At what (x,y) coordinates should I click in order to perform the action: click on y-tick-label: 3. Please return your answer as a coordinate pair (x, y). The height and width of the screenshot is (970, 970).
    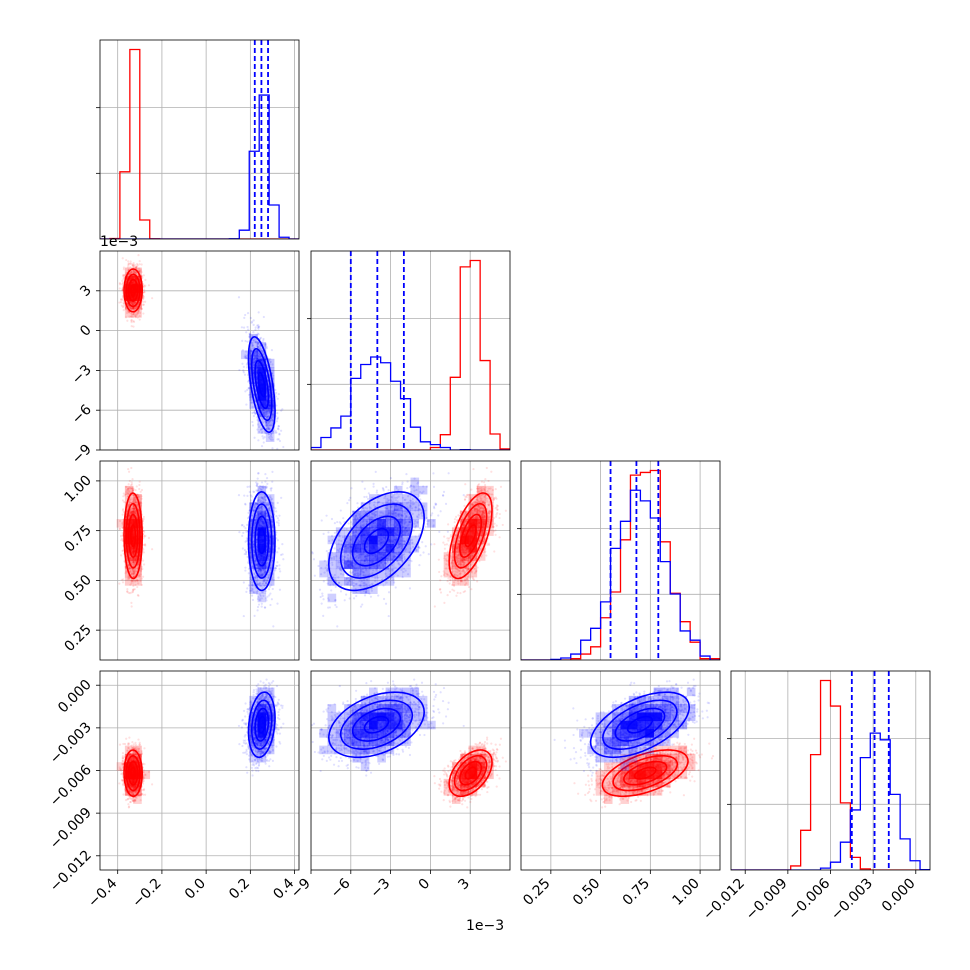
    Looking at the image, I should click on (86, 291).